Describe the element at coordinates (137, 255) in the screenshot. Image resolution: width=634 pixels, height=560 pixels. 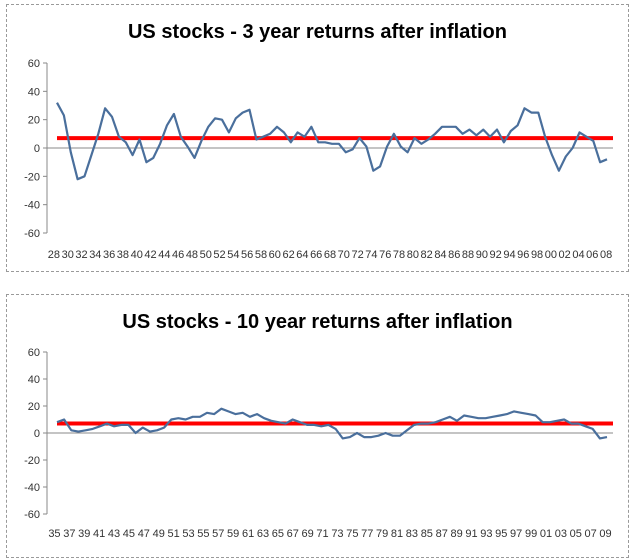
I see `x-tick-label: 40` at that location.